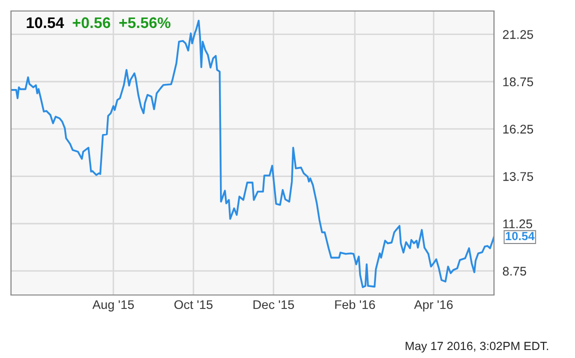 This screenshot has height=358, width=575. What do you see at coordinates (113, 306) in the screenshot?
I see `x-tick-label: Aug '15` at bounding box center [113, 306].